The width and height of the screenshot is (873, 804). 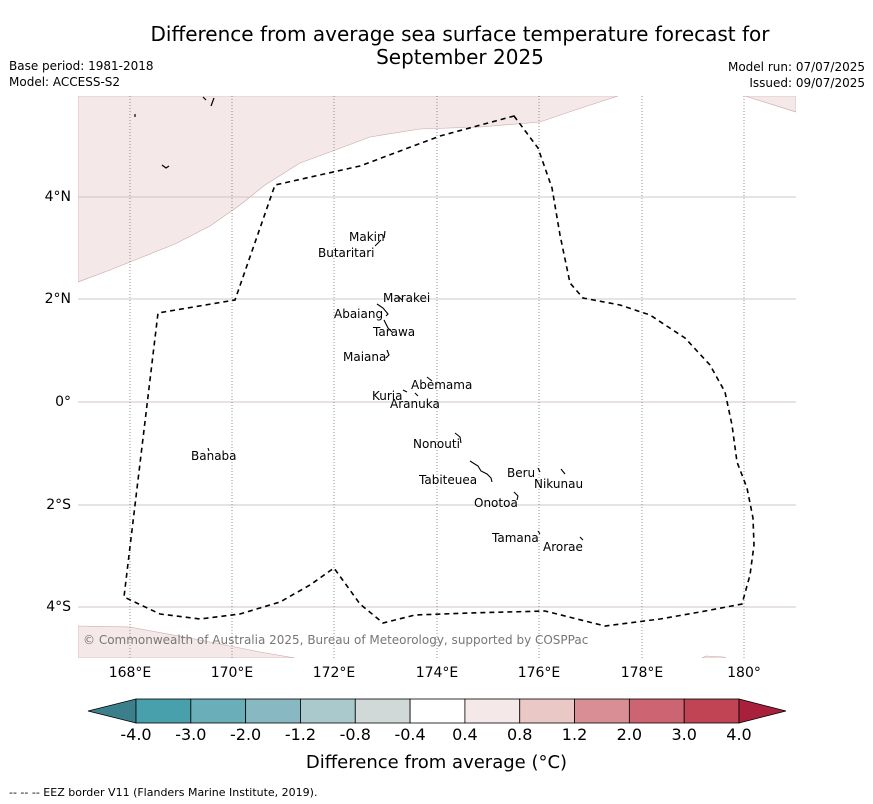 I want to click on lon-label-178e: 178°E, so click(x=642, y=673).